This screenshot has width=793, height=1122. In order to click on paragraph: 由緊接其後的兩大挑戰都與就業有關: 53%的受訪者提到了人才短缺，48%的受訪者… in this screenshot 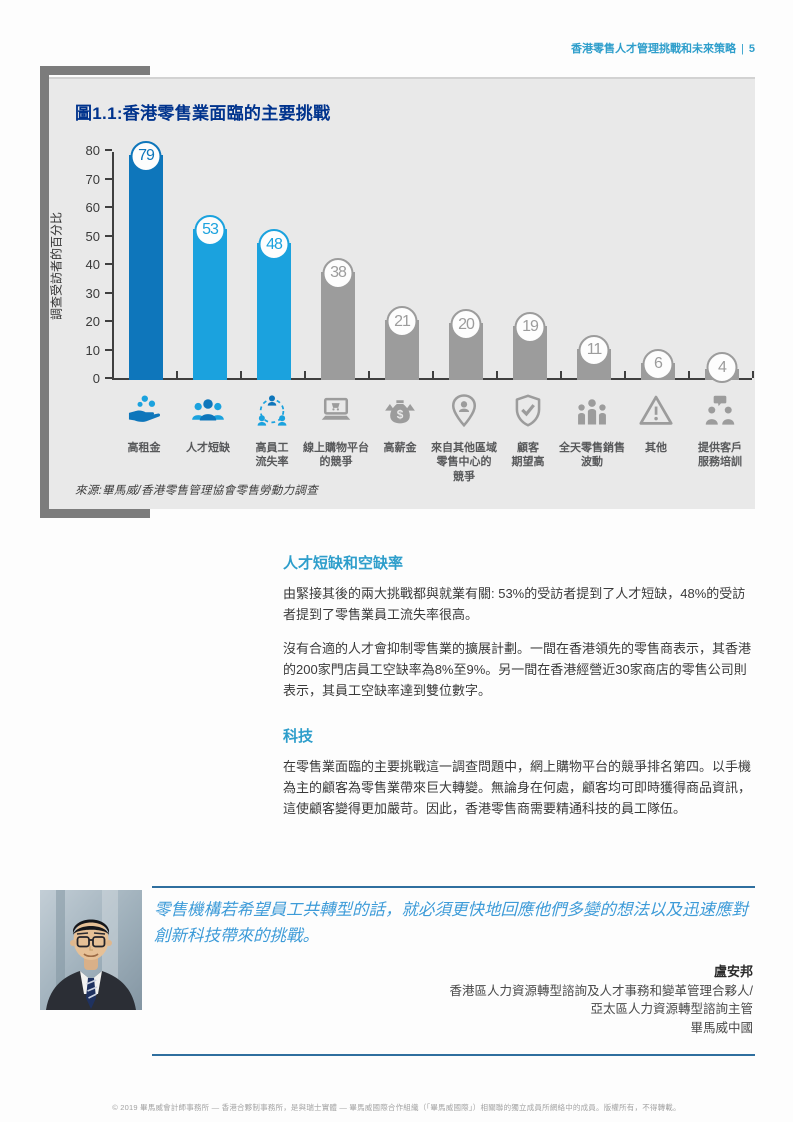, I will do `click(514, 604)`.